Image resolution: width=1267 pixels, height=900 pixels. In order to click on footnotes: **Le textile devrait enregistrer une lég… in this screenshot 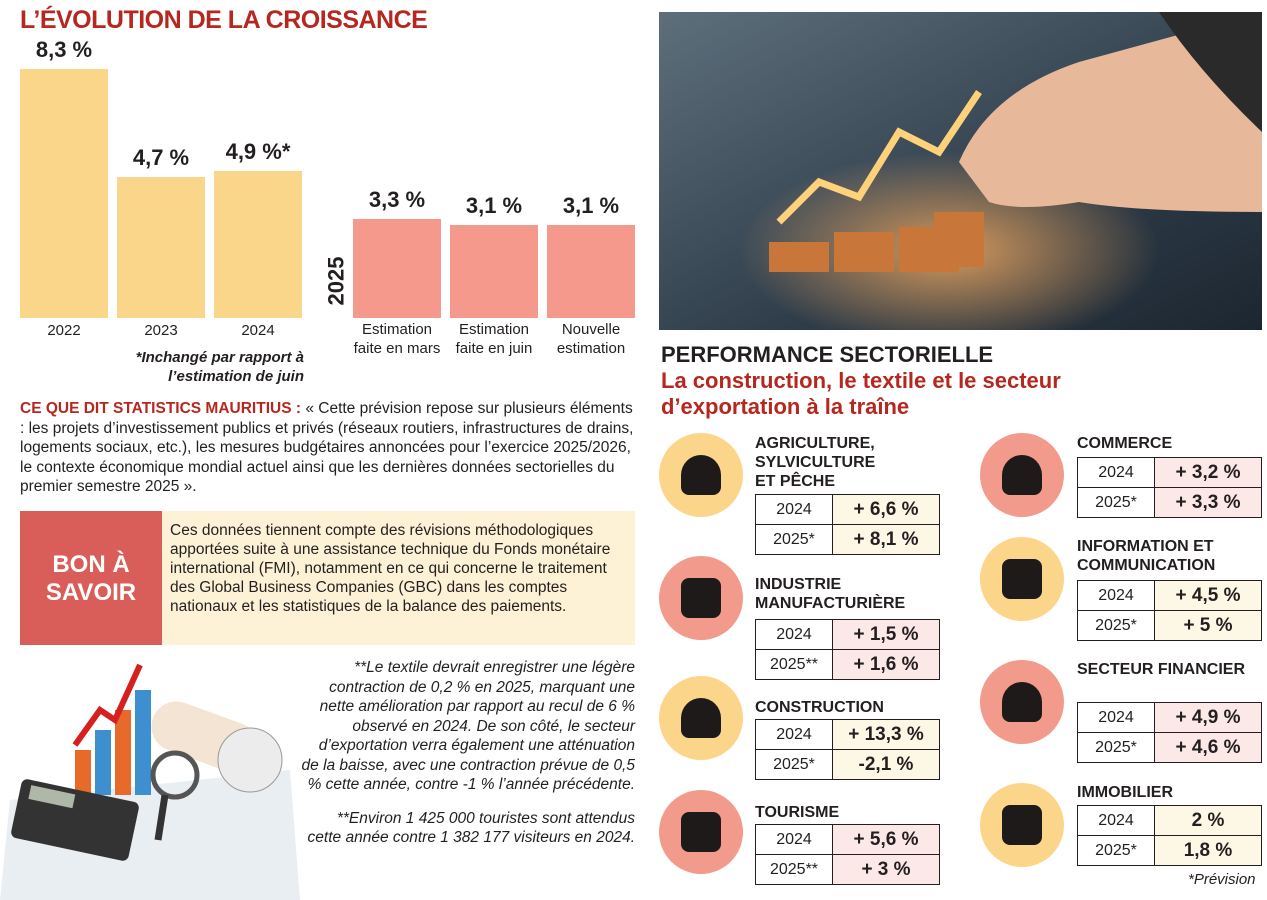, I will do `click(467, 760)`.